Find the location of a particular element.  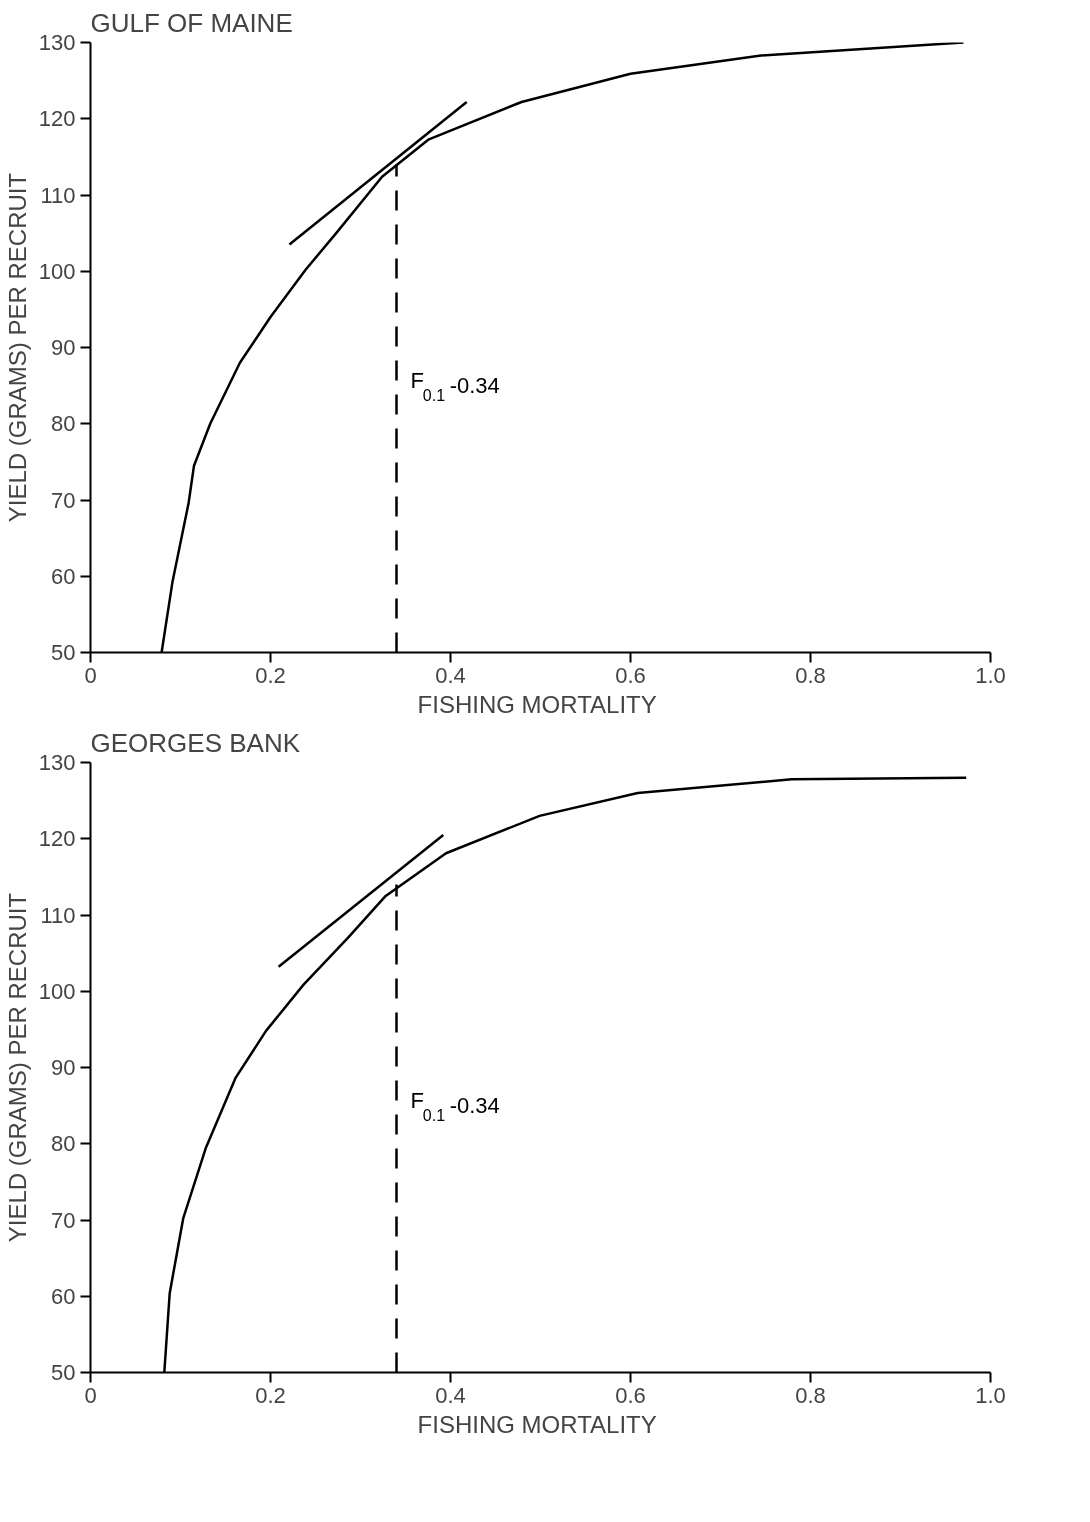

chart-title: GULF OF MAINE is located at coordinates (191, 22).